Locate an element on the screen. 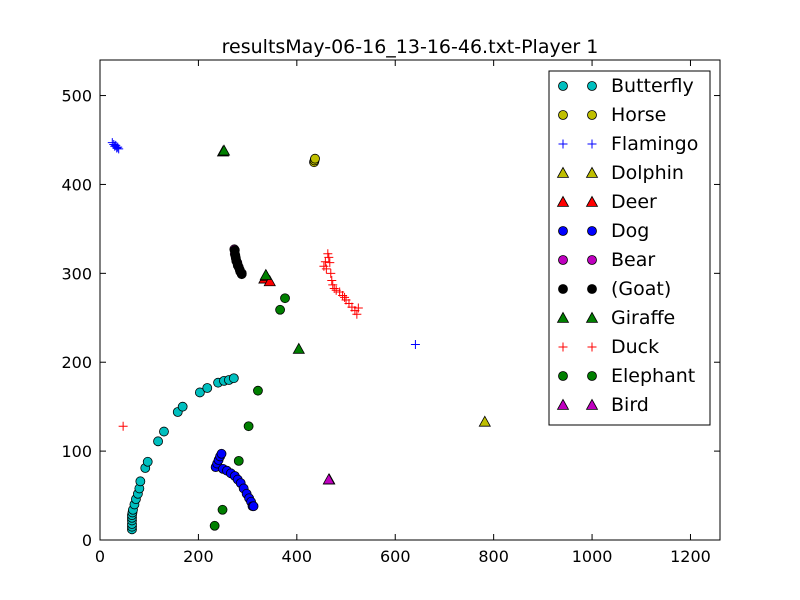 The width and height of the screenshot is (800, 600). legend-label-goat: (Goat) is located at coordinates (641, 289).